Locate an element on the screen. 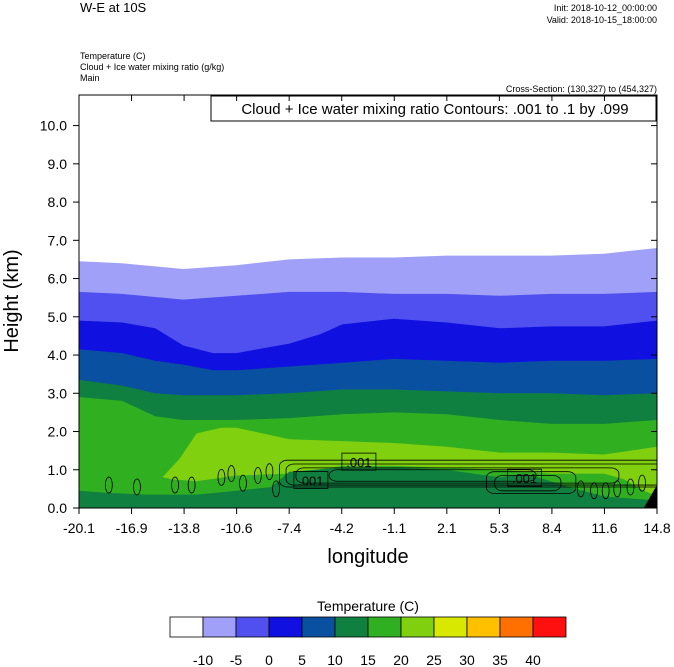  colorbar-level-label: 15 is located at coordinates (368, 659).